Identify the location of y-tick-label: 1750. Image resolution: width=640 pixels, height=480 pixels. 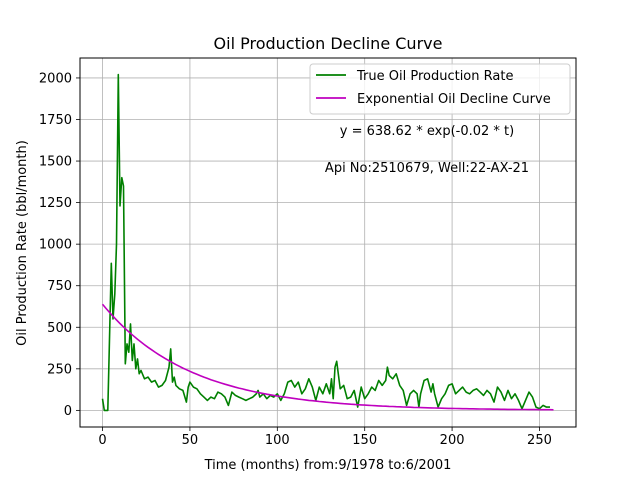
(55, 120).